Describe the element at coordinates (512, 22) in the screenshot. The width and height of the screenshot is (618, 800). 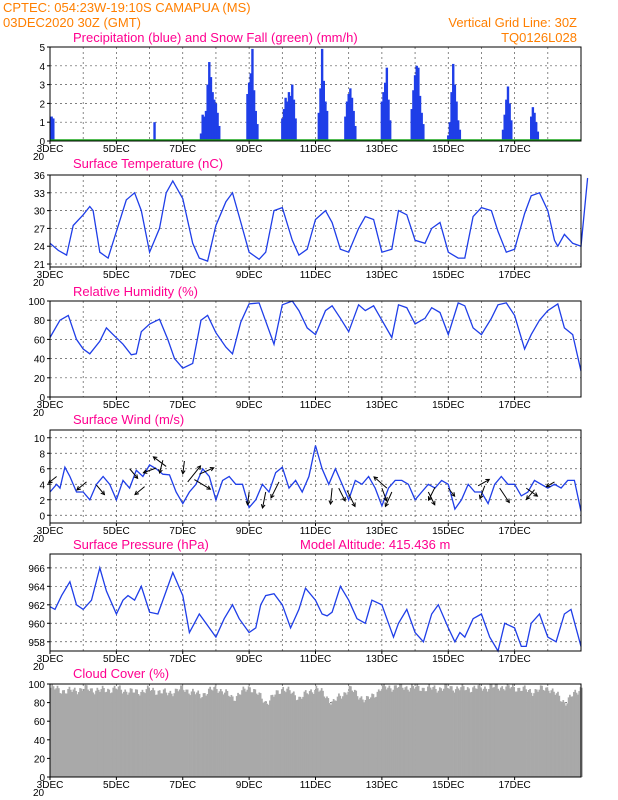
I see `grid-line-header: Vertical Grid Line: 30Z` at that location.